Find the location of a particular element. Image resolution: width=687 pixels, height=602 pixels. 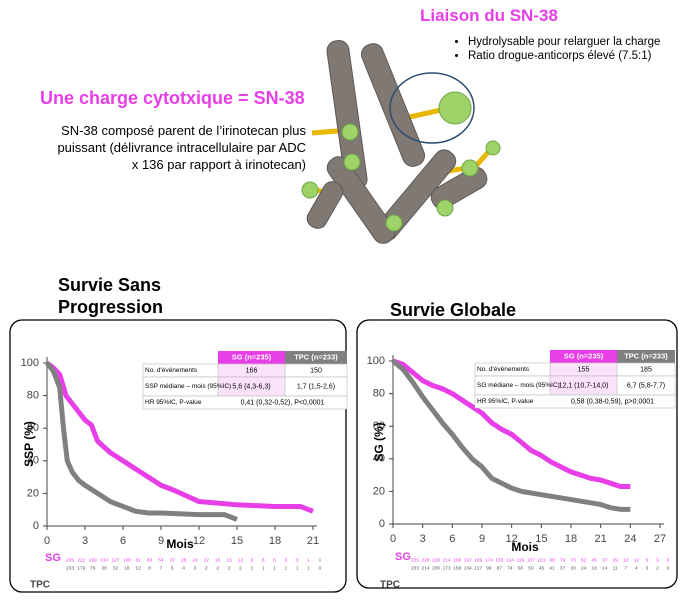

x-tick-label: 6 is located at coordinates (123, 541).